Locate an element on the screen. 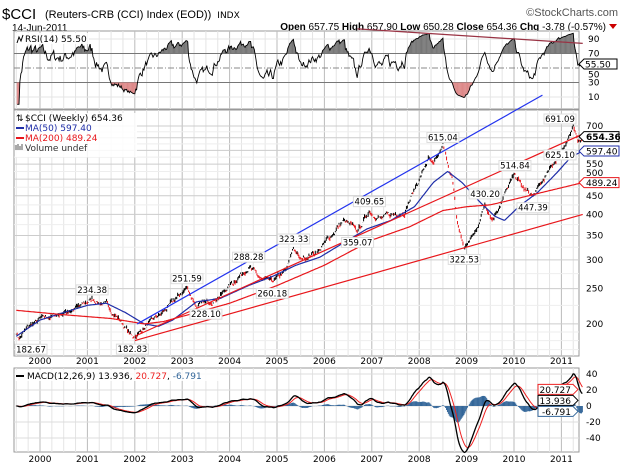 The height and width of the screenshot is (469, 620). low-value: 650.28 is located at coordinates (438, 27).